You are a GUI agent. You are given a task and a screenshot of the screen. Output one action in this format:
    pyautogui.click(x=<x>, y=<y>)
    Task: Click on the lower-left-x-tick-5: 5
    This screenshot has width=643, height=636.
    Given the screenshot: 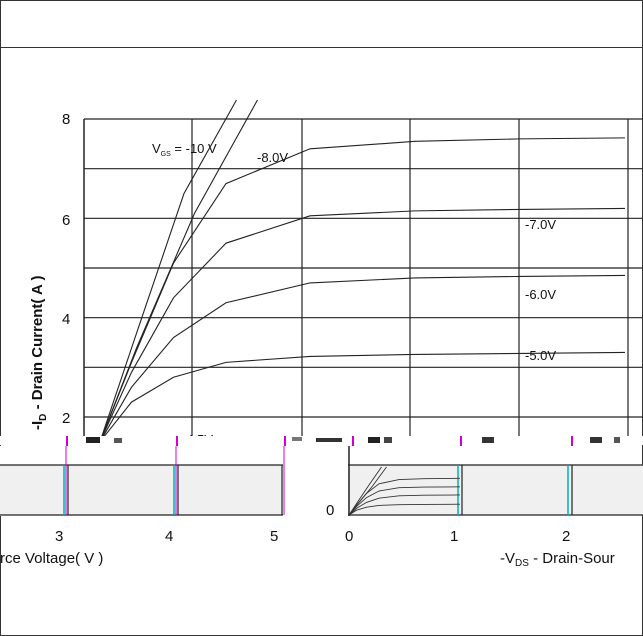 What is the action you would take?
    pyautogui.click(x=274, y=536)
    